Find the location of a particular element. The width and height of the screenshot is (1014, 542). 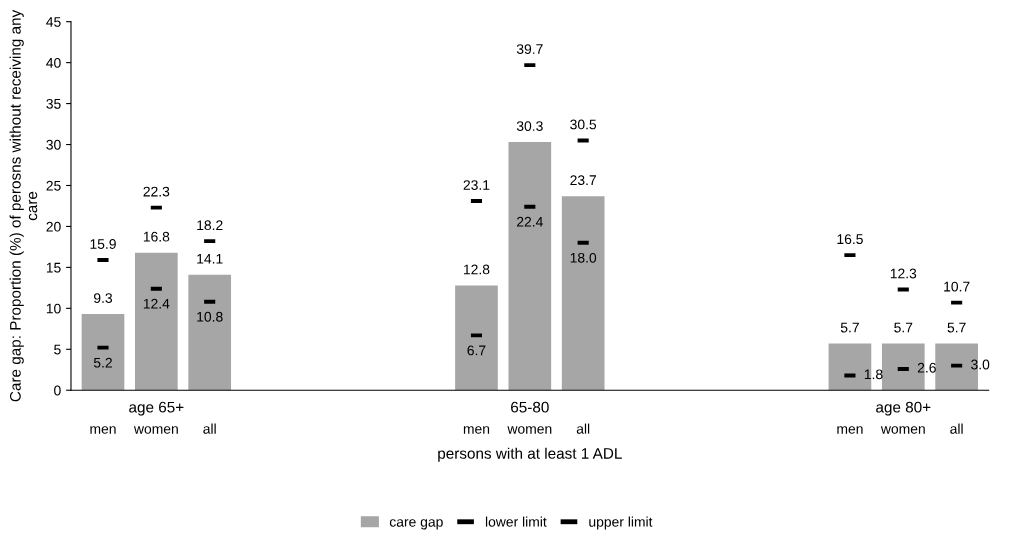

y-tick-label: 15 is located at coordinates (53, 267).